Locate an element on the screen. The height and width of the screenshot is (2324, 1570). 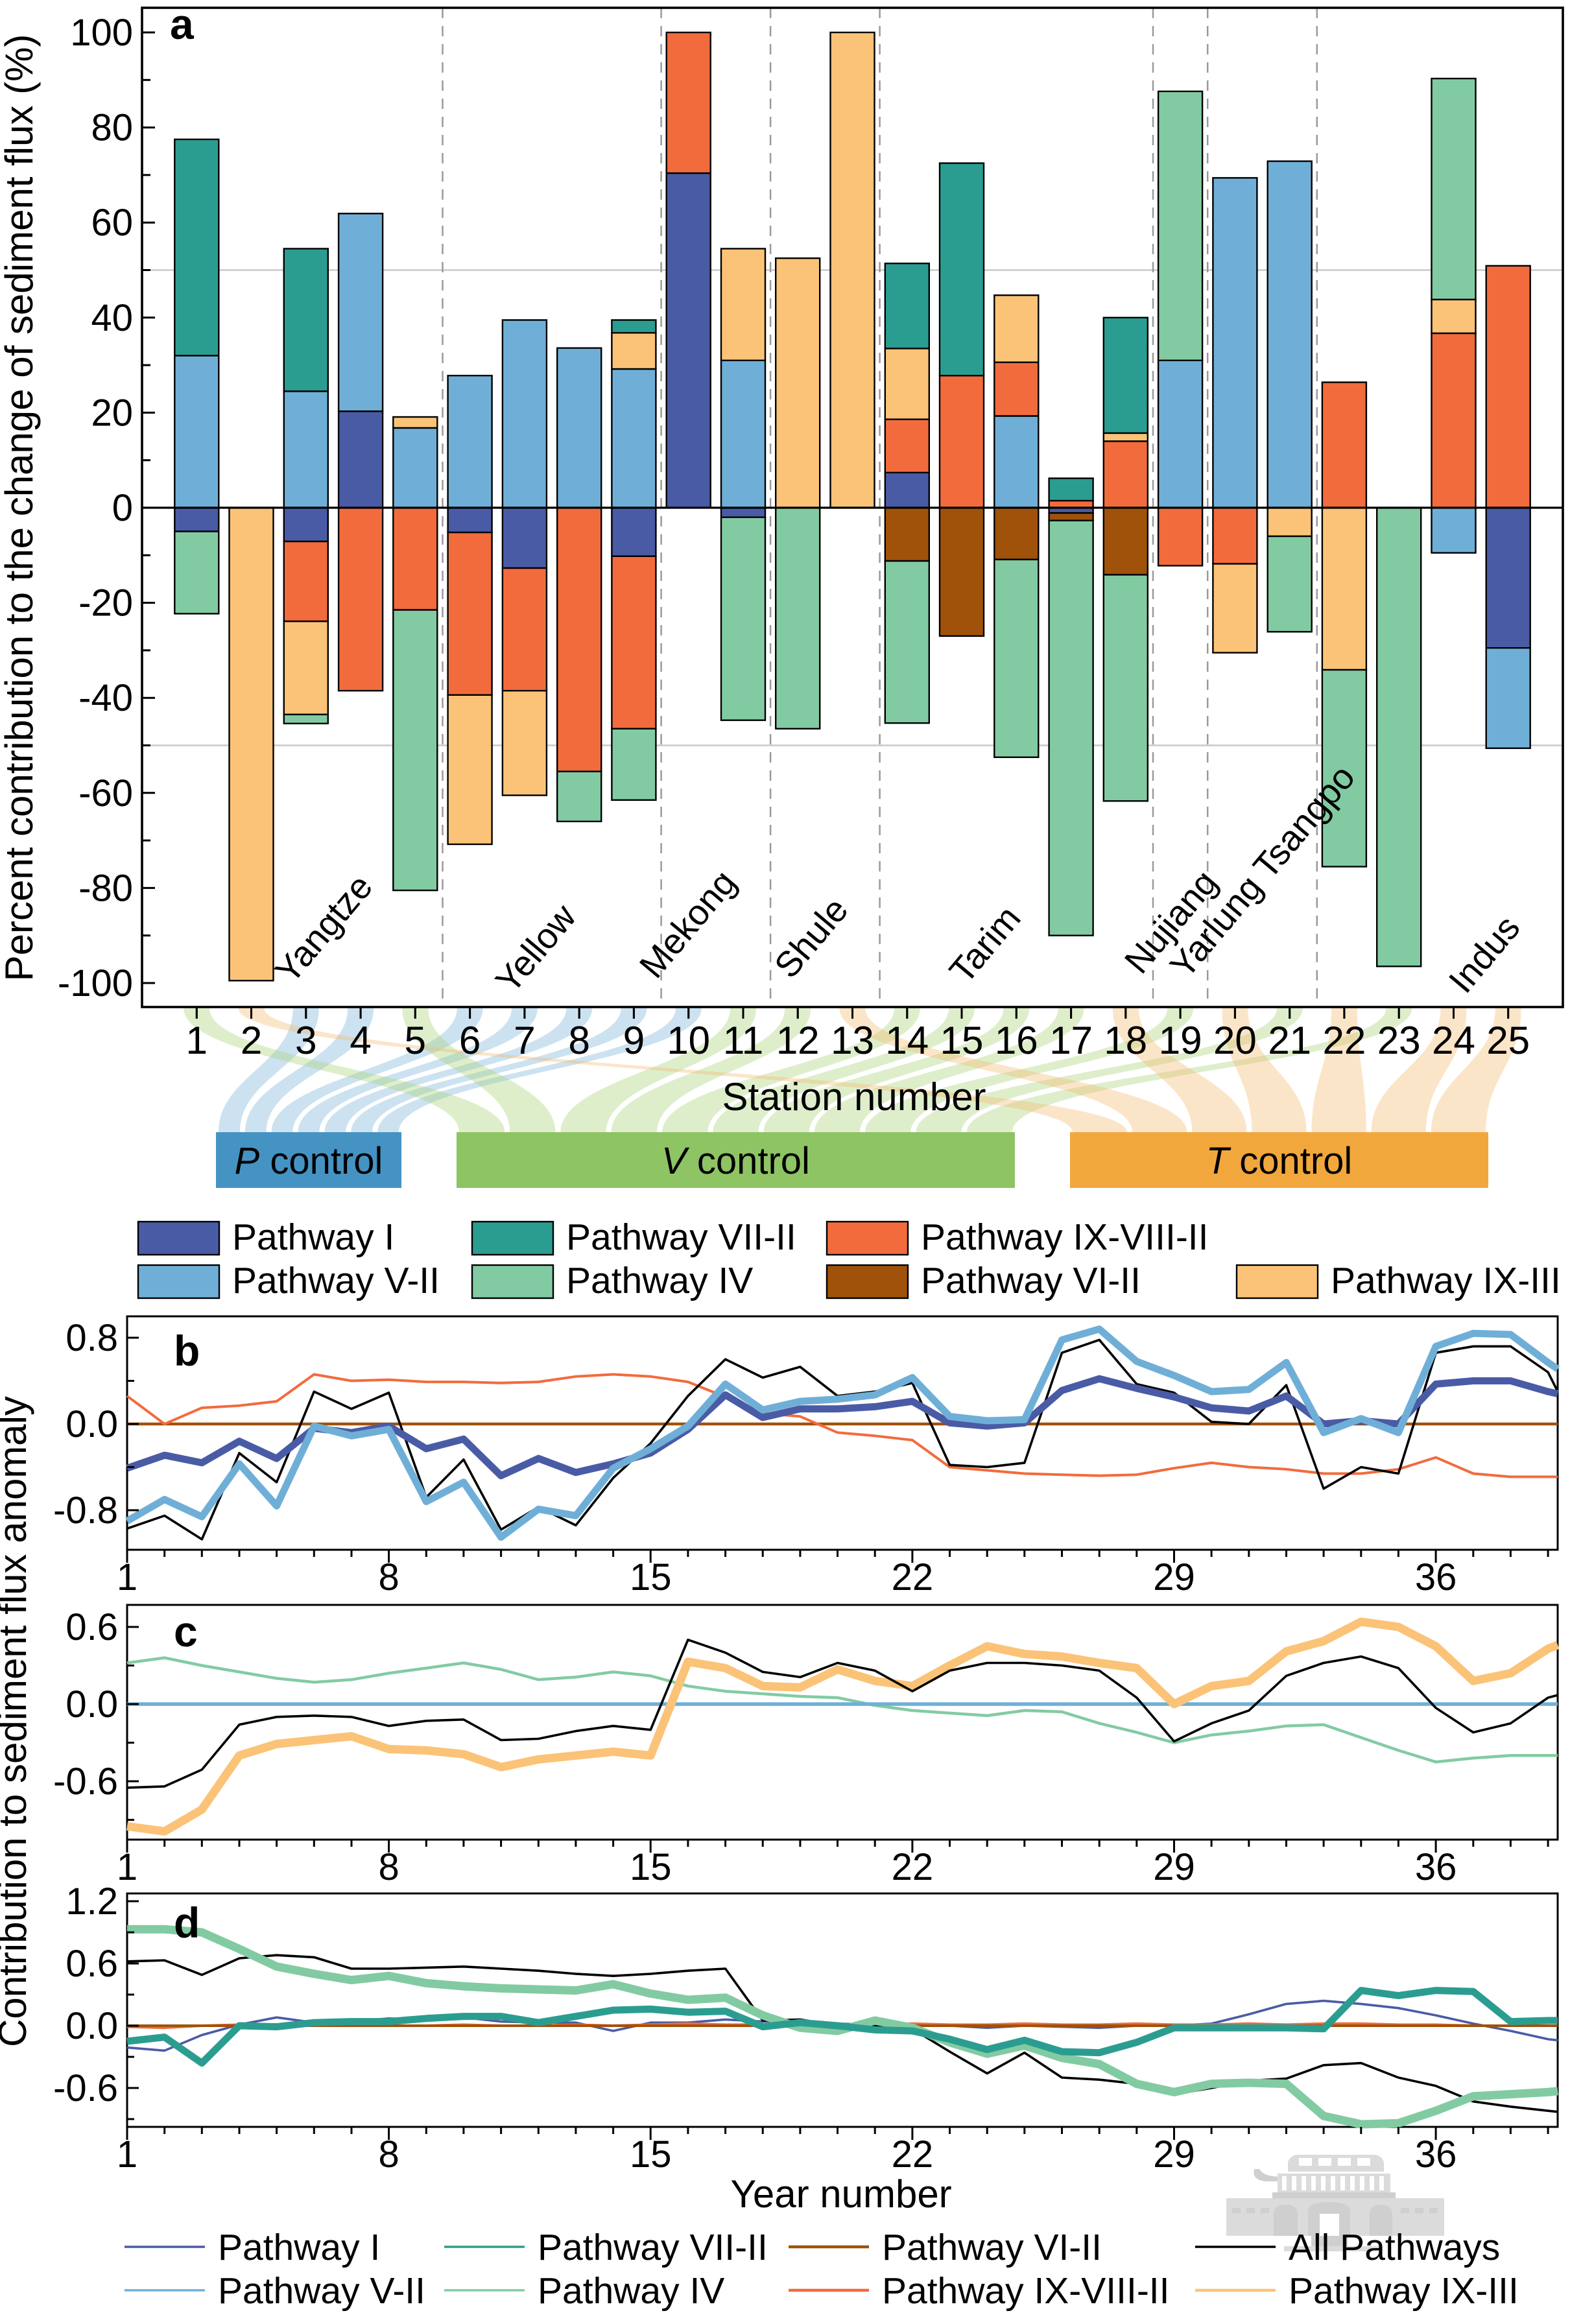
svg-text: T control is located at coordinates (1279, 1161).